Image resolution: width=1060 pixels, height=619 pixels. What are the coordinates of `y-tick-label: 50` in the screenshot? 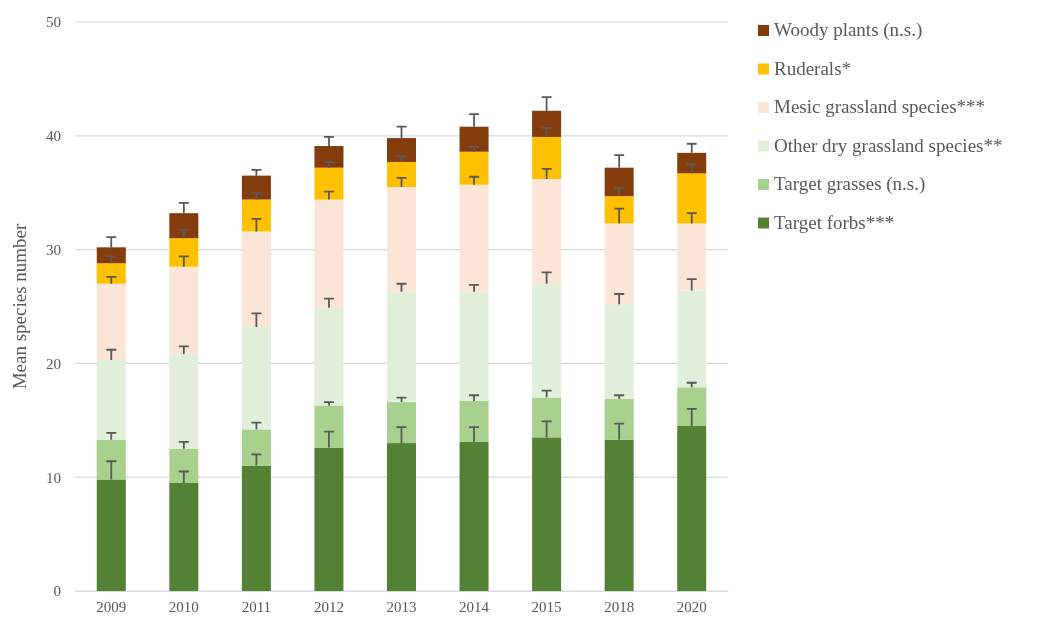 It's located at (53, 22).